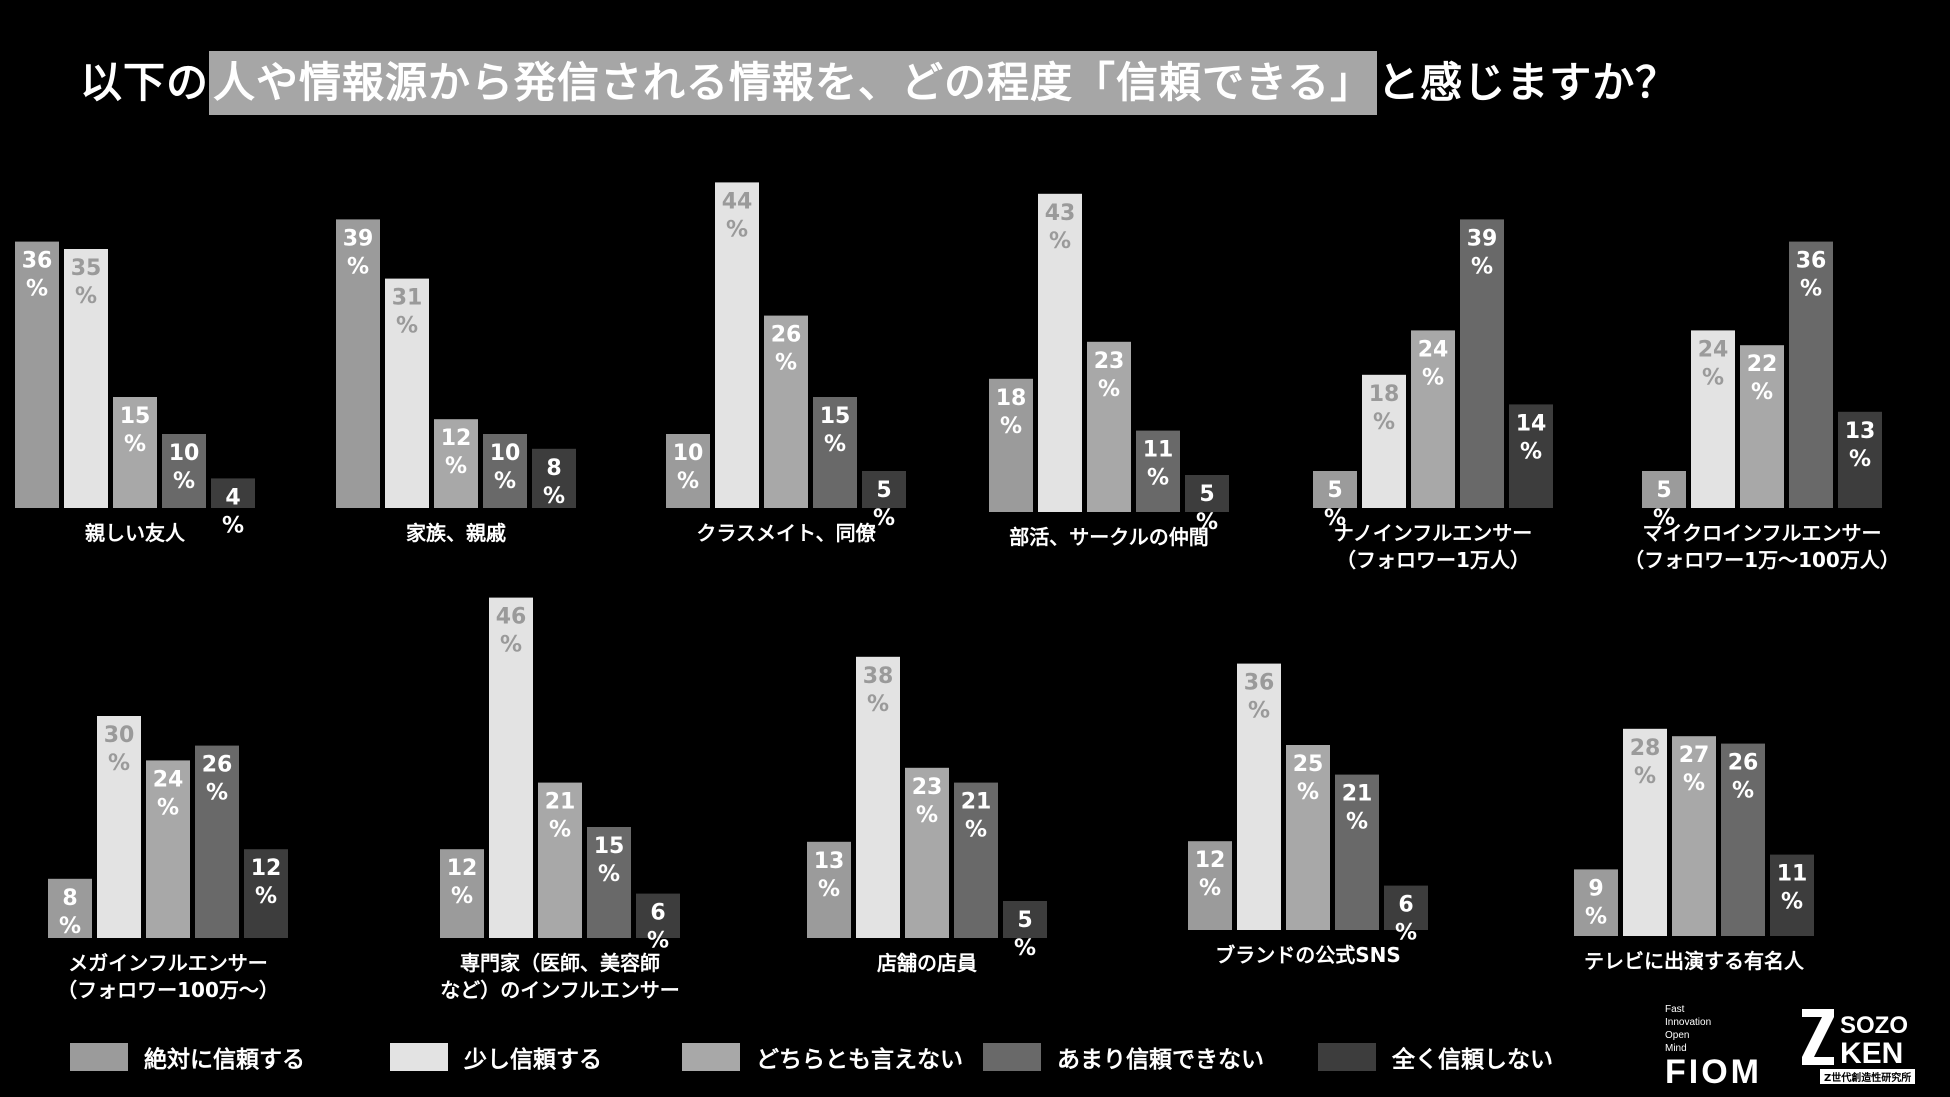  I want to click on chart-group-1: 39% 31% 12% 10% 8% 家族、親戚, so click(456, 382).